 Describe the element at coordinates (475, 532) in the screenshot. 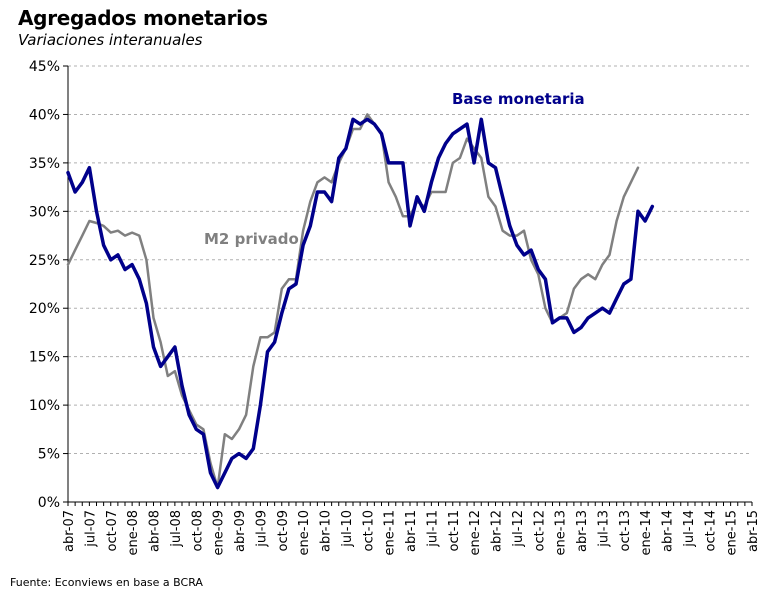

I see `x-tick-label: ene-12` at that location.